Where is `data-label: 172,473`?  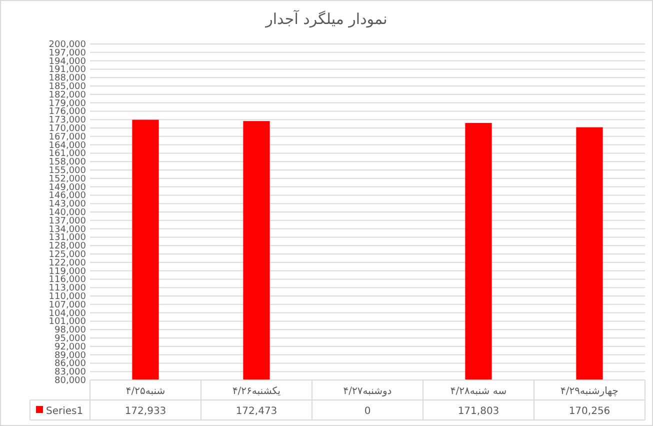
data-label: 172,473 is located at coordinates (257, 411).